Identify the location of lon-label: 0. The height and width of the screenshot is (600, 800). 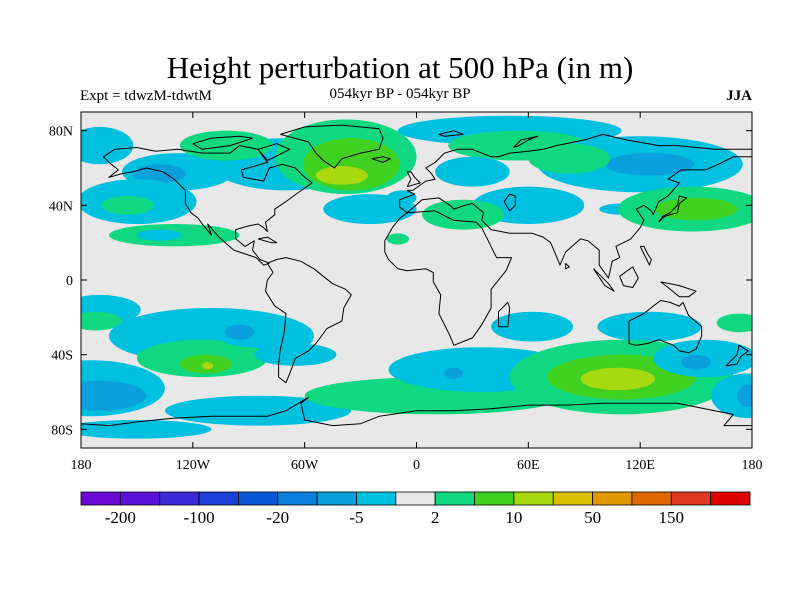
(416, 465).